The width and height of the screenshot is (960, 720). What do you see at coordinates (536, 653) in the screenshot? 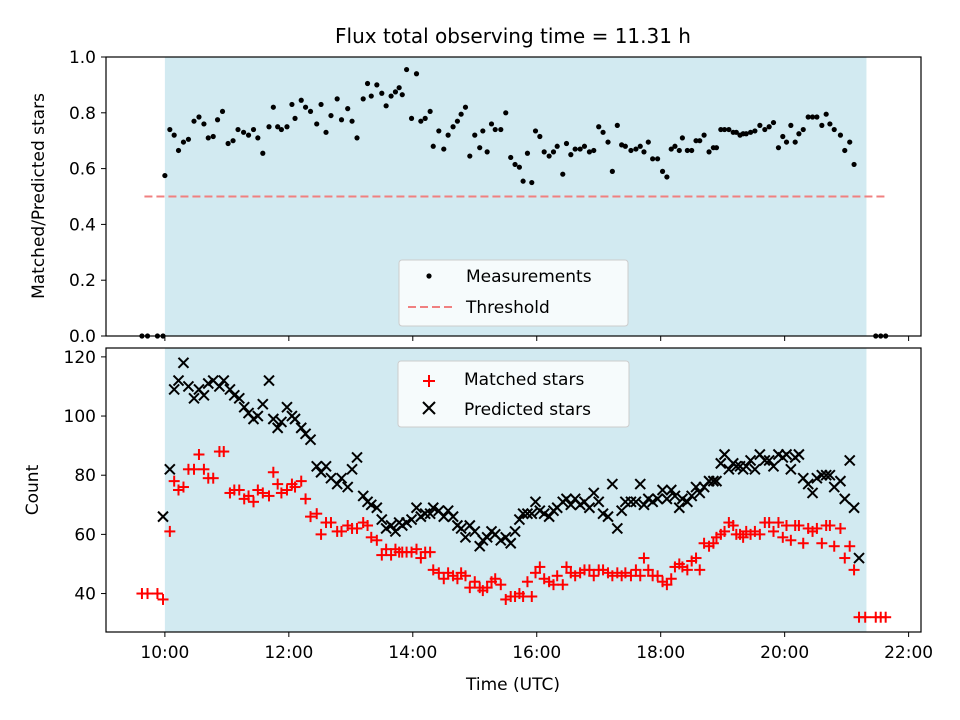
I see `x-tick-label: 16:00` at bounding box center [536, 653].